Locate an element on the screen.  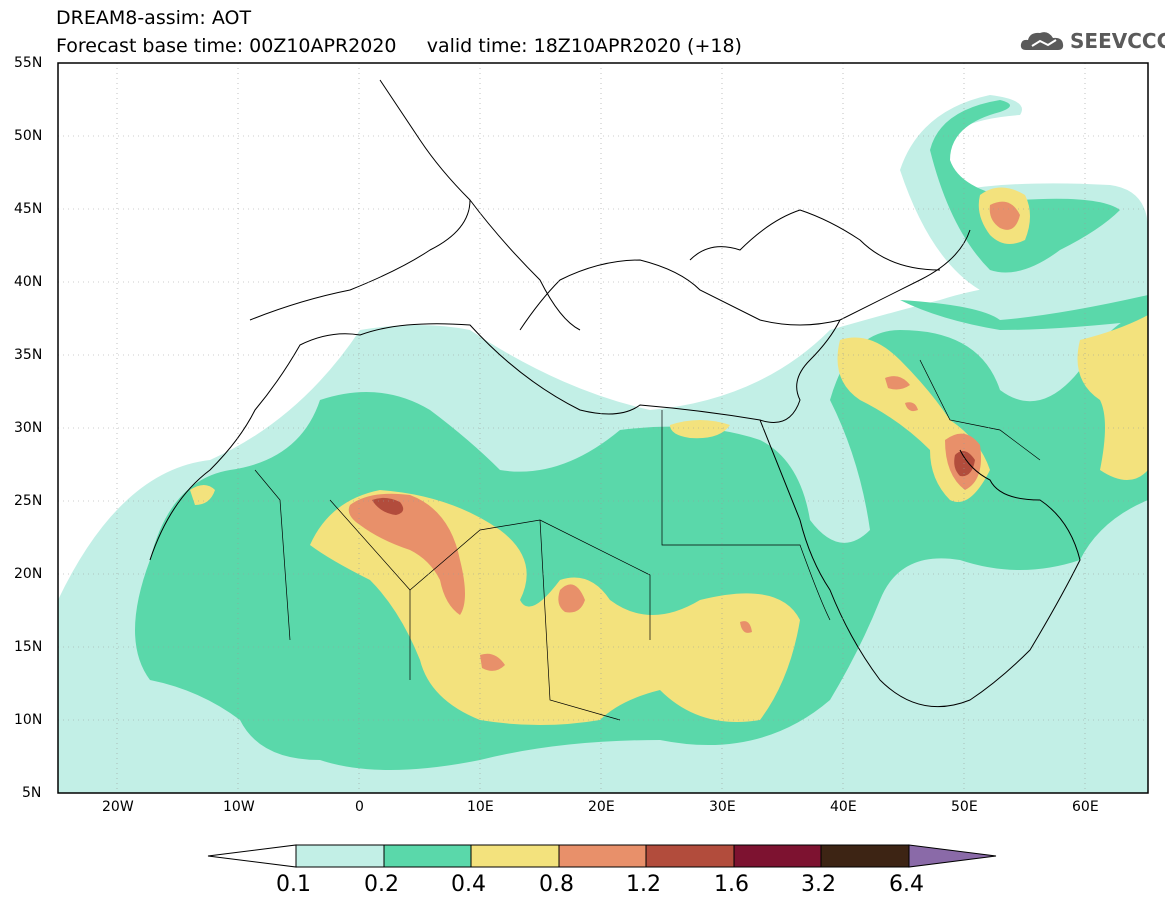
lon-tick-label: 0 is located at coordinates (359, 807).